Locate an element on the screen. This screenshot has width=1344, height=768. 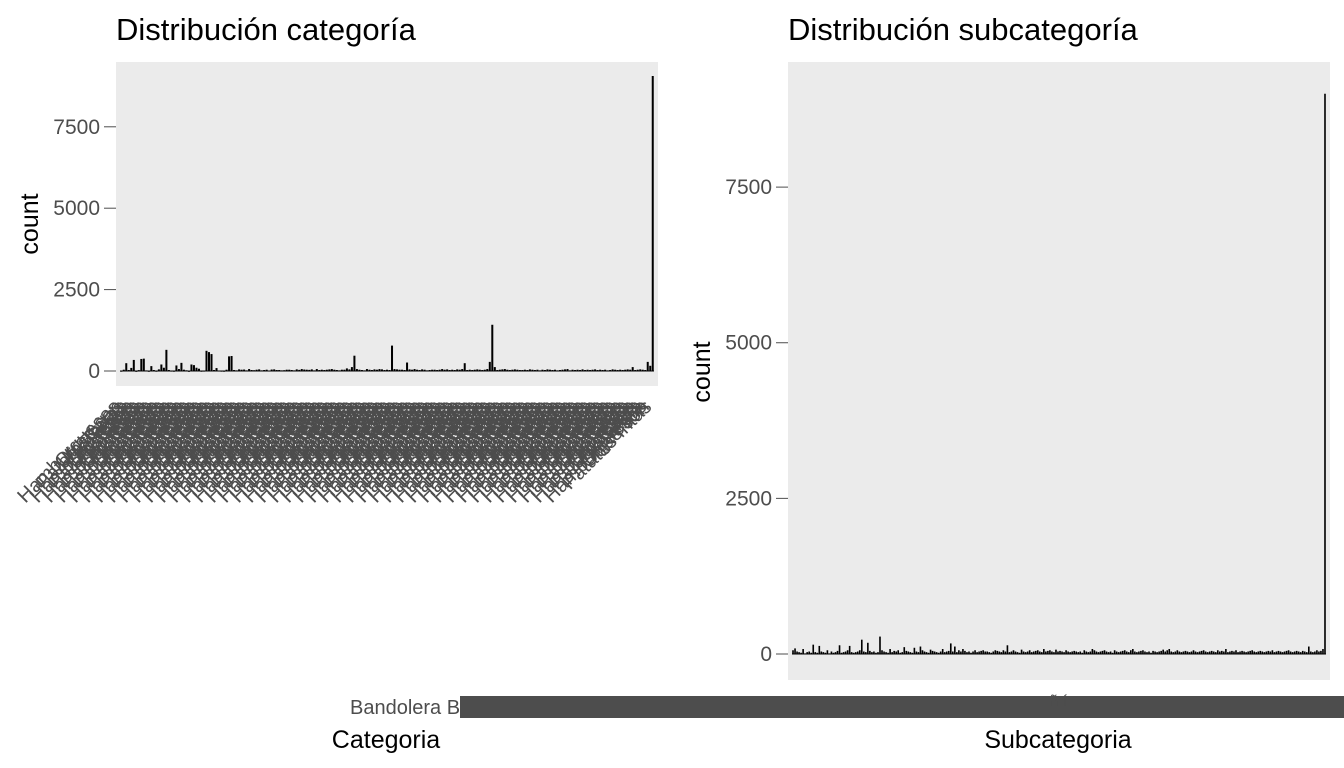
y-tick-label: 7500 is located at coordinates (76, 127).